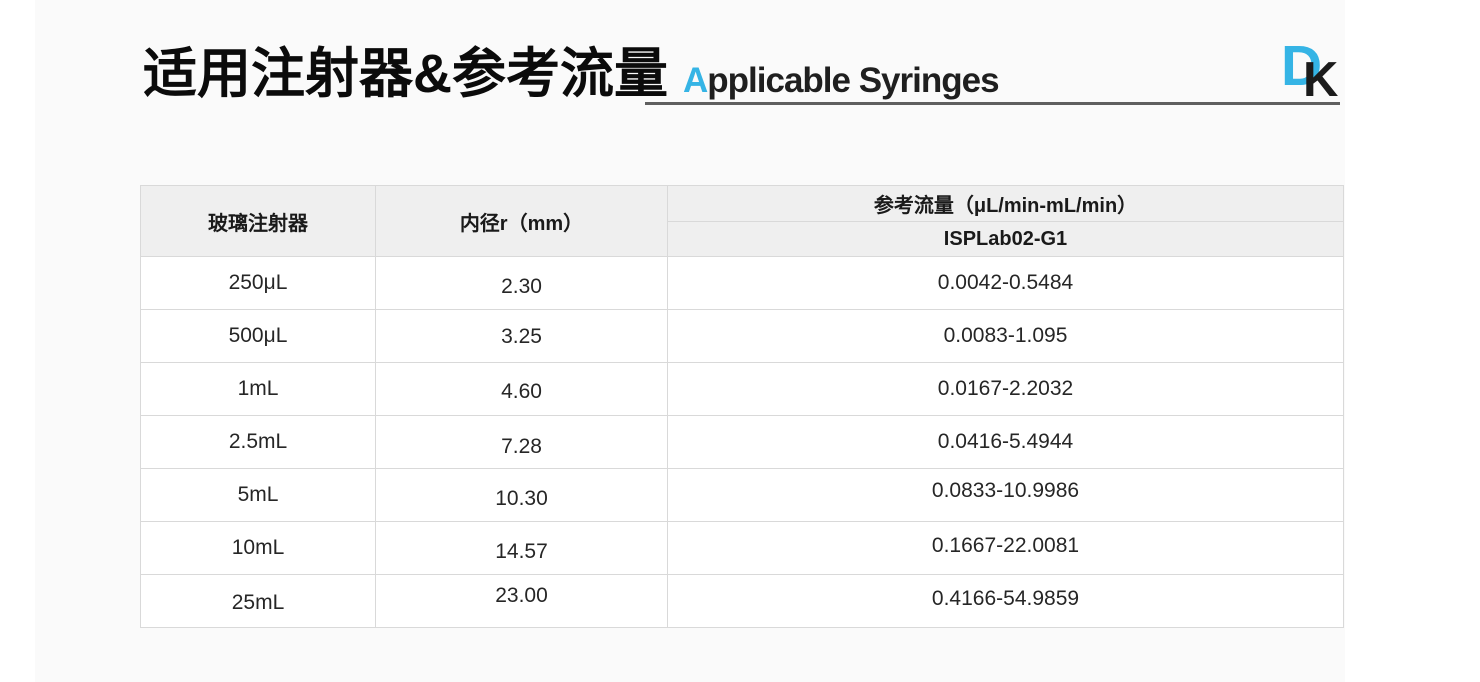  I want to click on cell-syringe: 25mL, so click(258, 601).